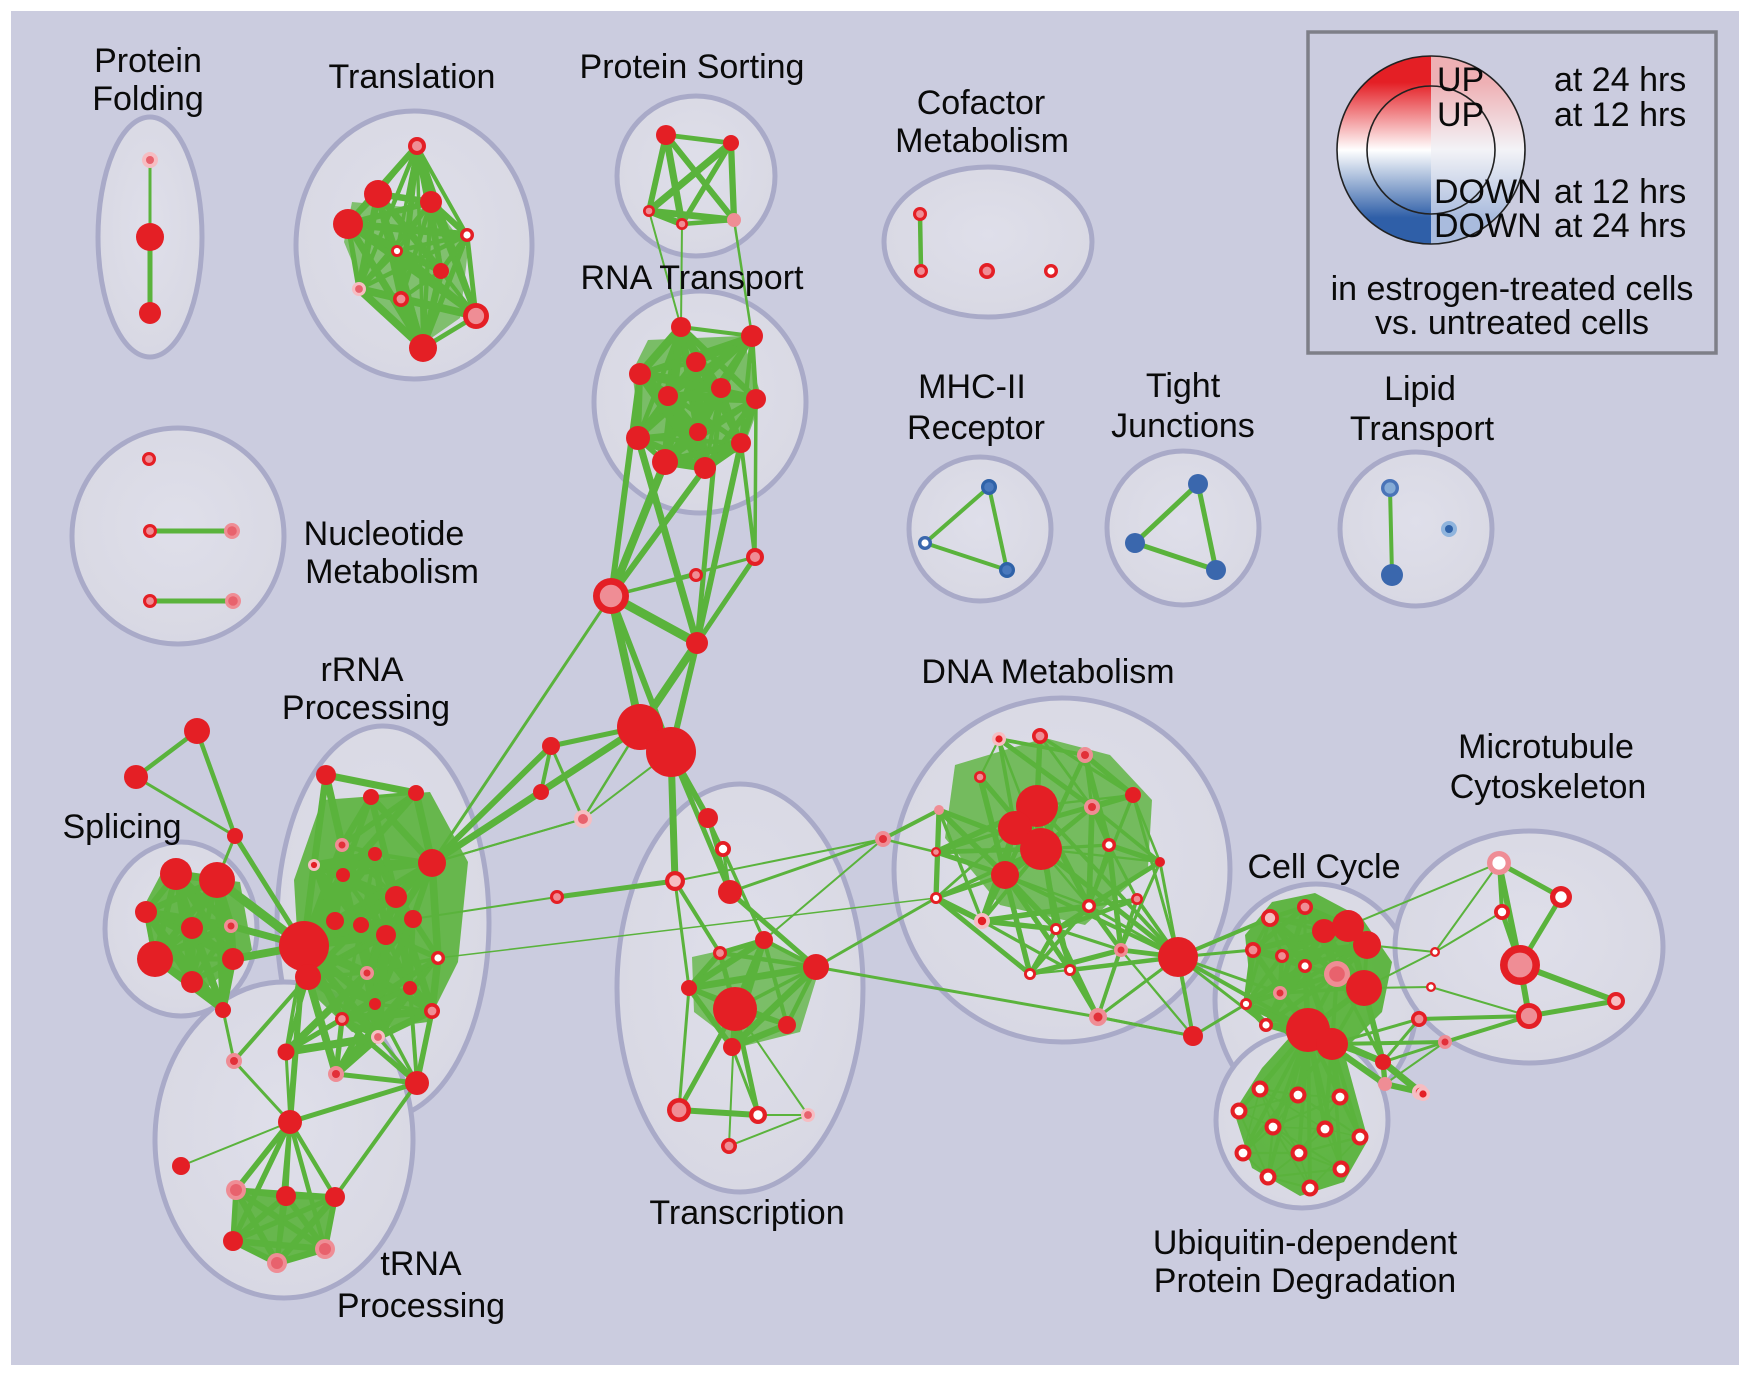 This screenshot has width=1750, height=1381. Describe the element at coordinates (972, 387) in the screenshot. I see `svg-text: MHC-II` at that location.